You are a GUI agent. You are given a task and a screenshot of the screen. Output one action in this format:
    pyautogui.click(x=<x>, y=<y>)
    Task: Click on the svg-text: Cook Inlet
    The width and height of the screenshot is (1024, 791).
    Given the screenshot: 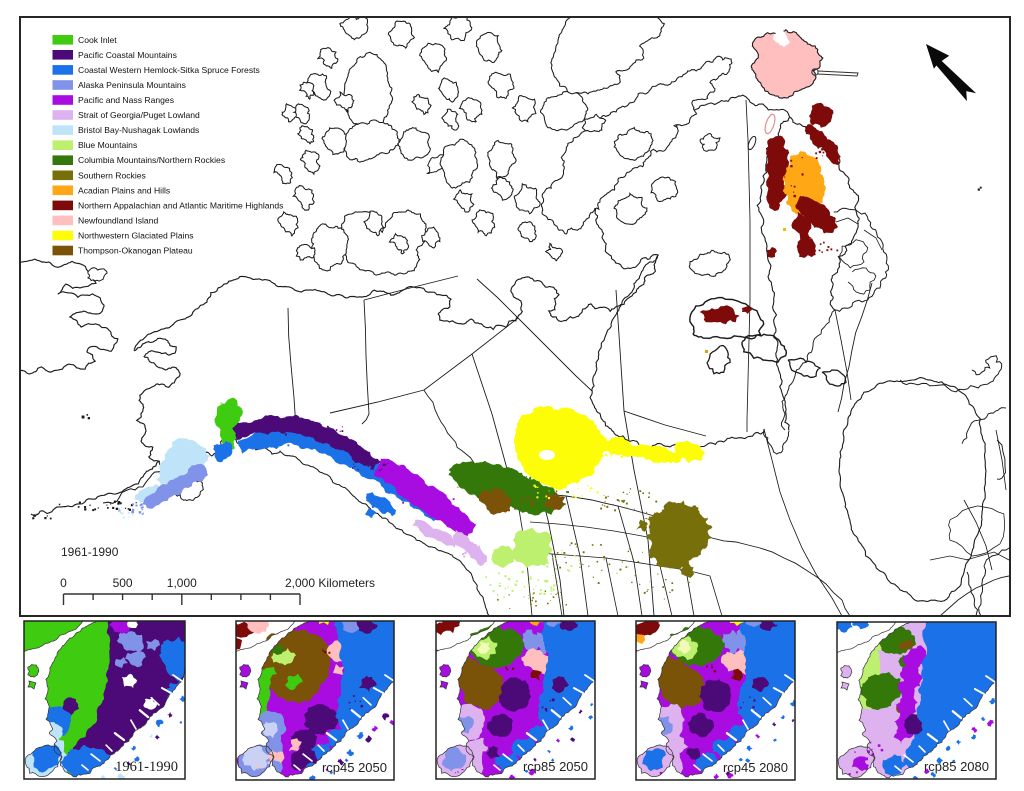 What is the action you would take?
    pyautogui.click(x=97, y=40)
    